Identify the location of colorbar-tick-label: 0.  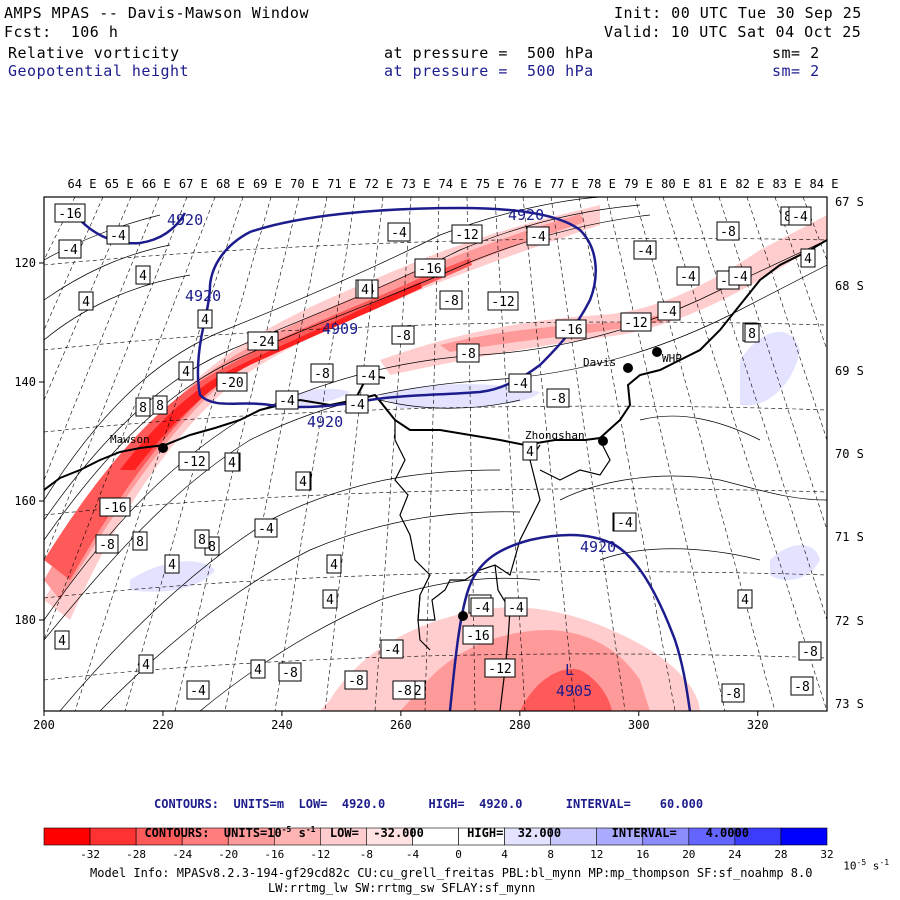
(458, 854).